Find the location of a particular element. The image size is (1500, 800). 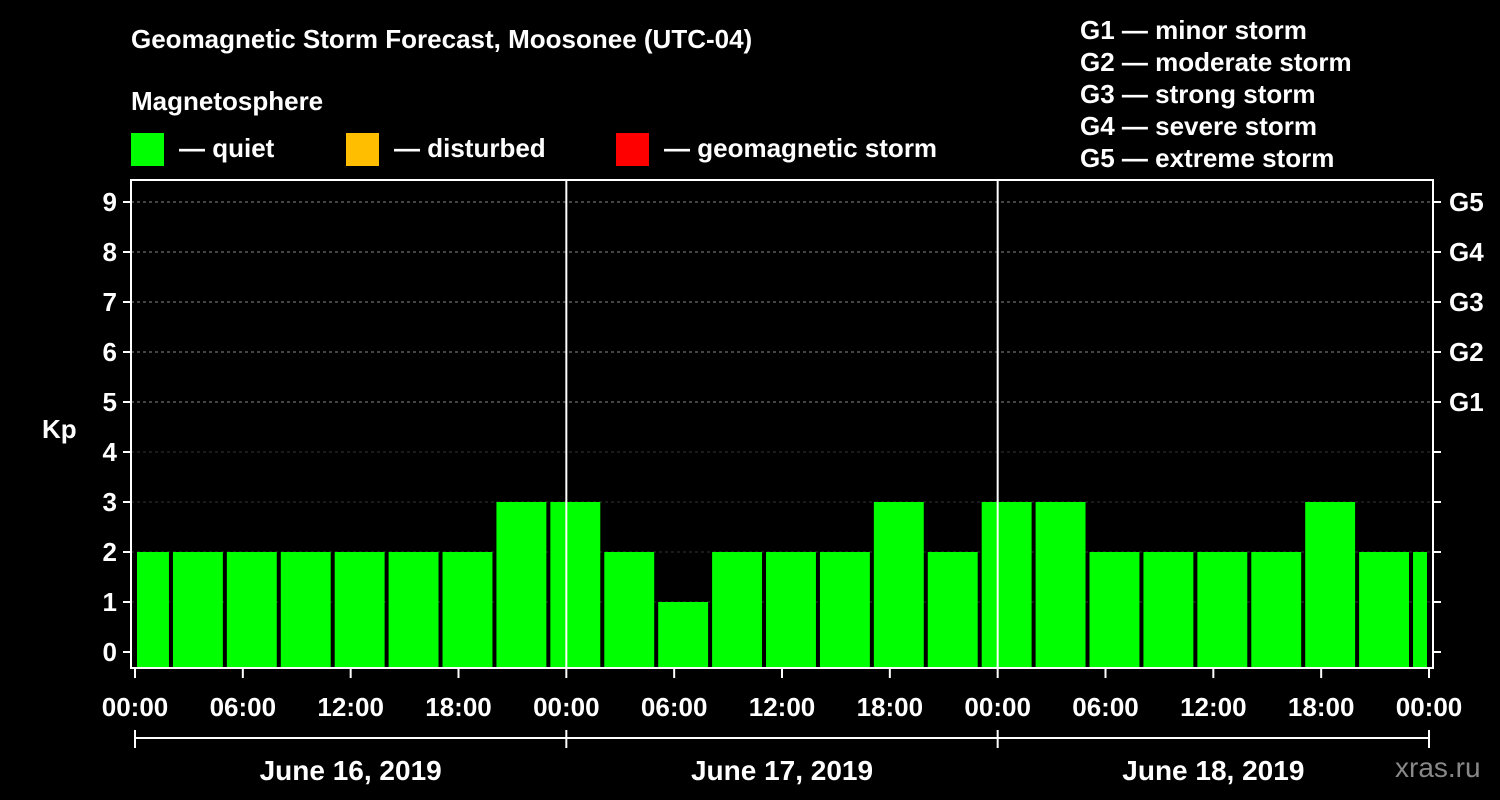

g-level-label: G3 is located at coordinates (1466, 302).